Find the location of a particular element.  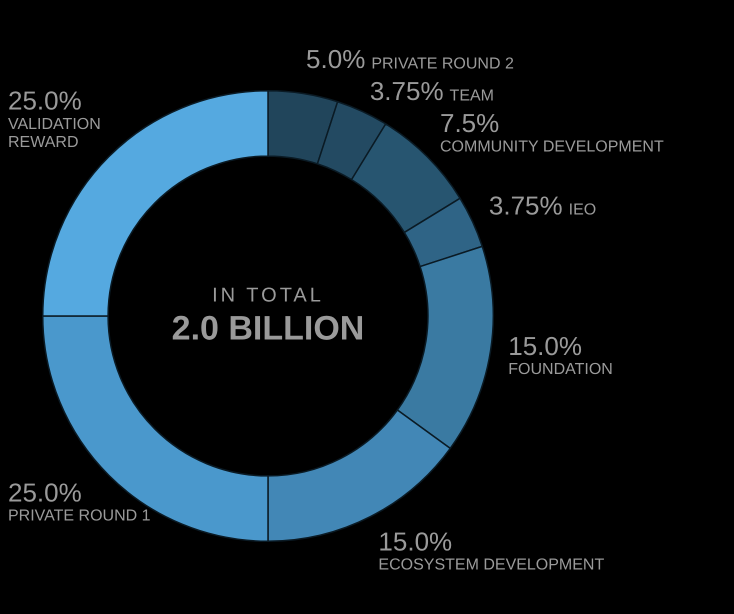

text: IN TOTAL is located at coordinates (268, 295).